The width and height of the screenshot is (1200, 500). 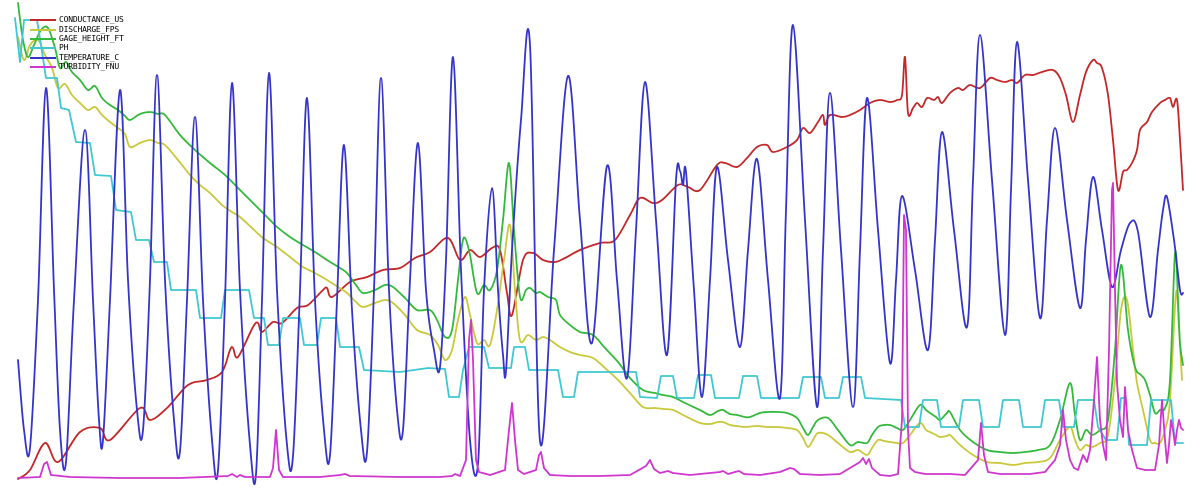 What do you see at coordinates (64, 48) in the screenshot?
I see `legend-label: PH` at bounding box center [64, 48].